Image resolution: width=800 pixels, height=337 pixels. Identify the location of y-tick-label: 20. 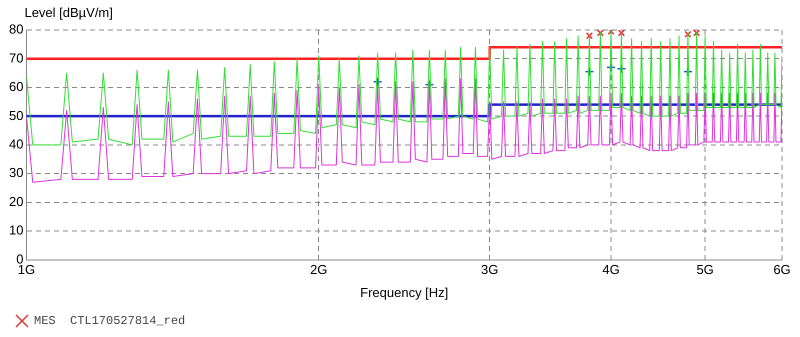
(16, 201).